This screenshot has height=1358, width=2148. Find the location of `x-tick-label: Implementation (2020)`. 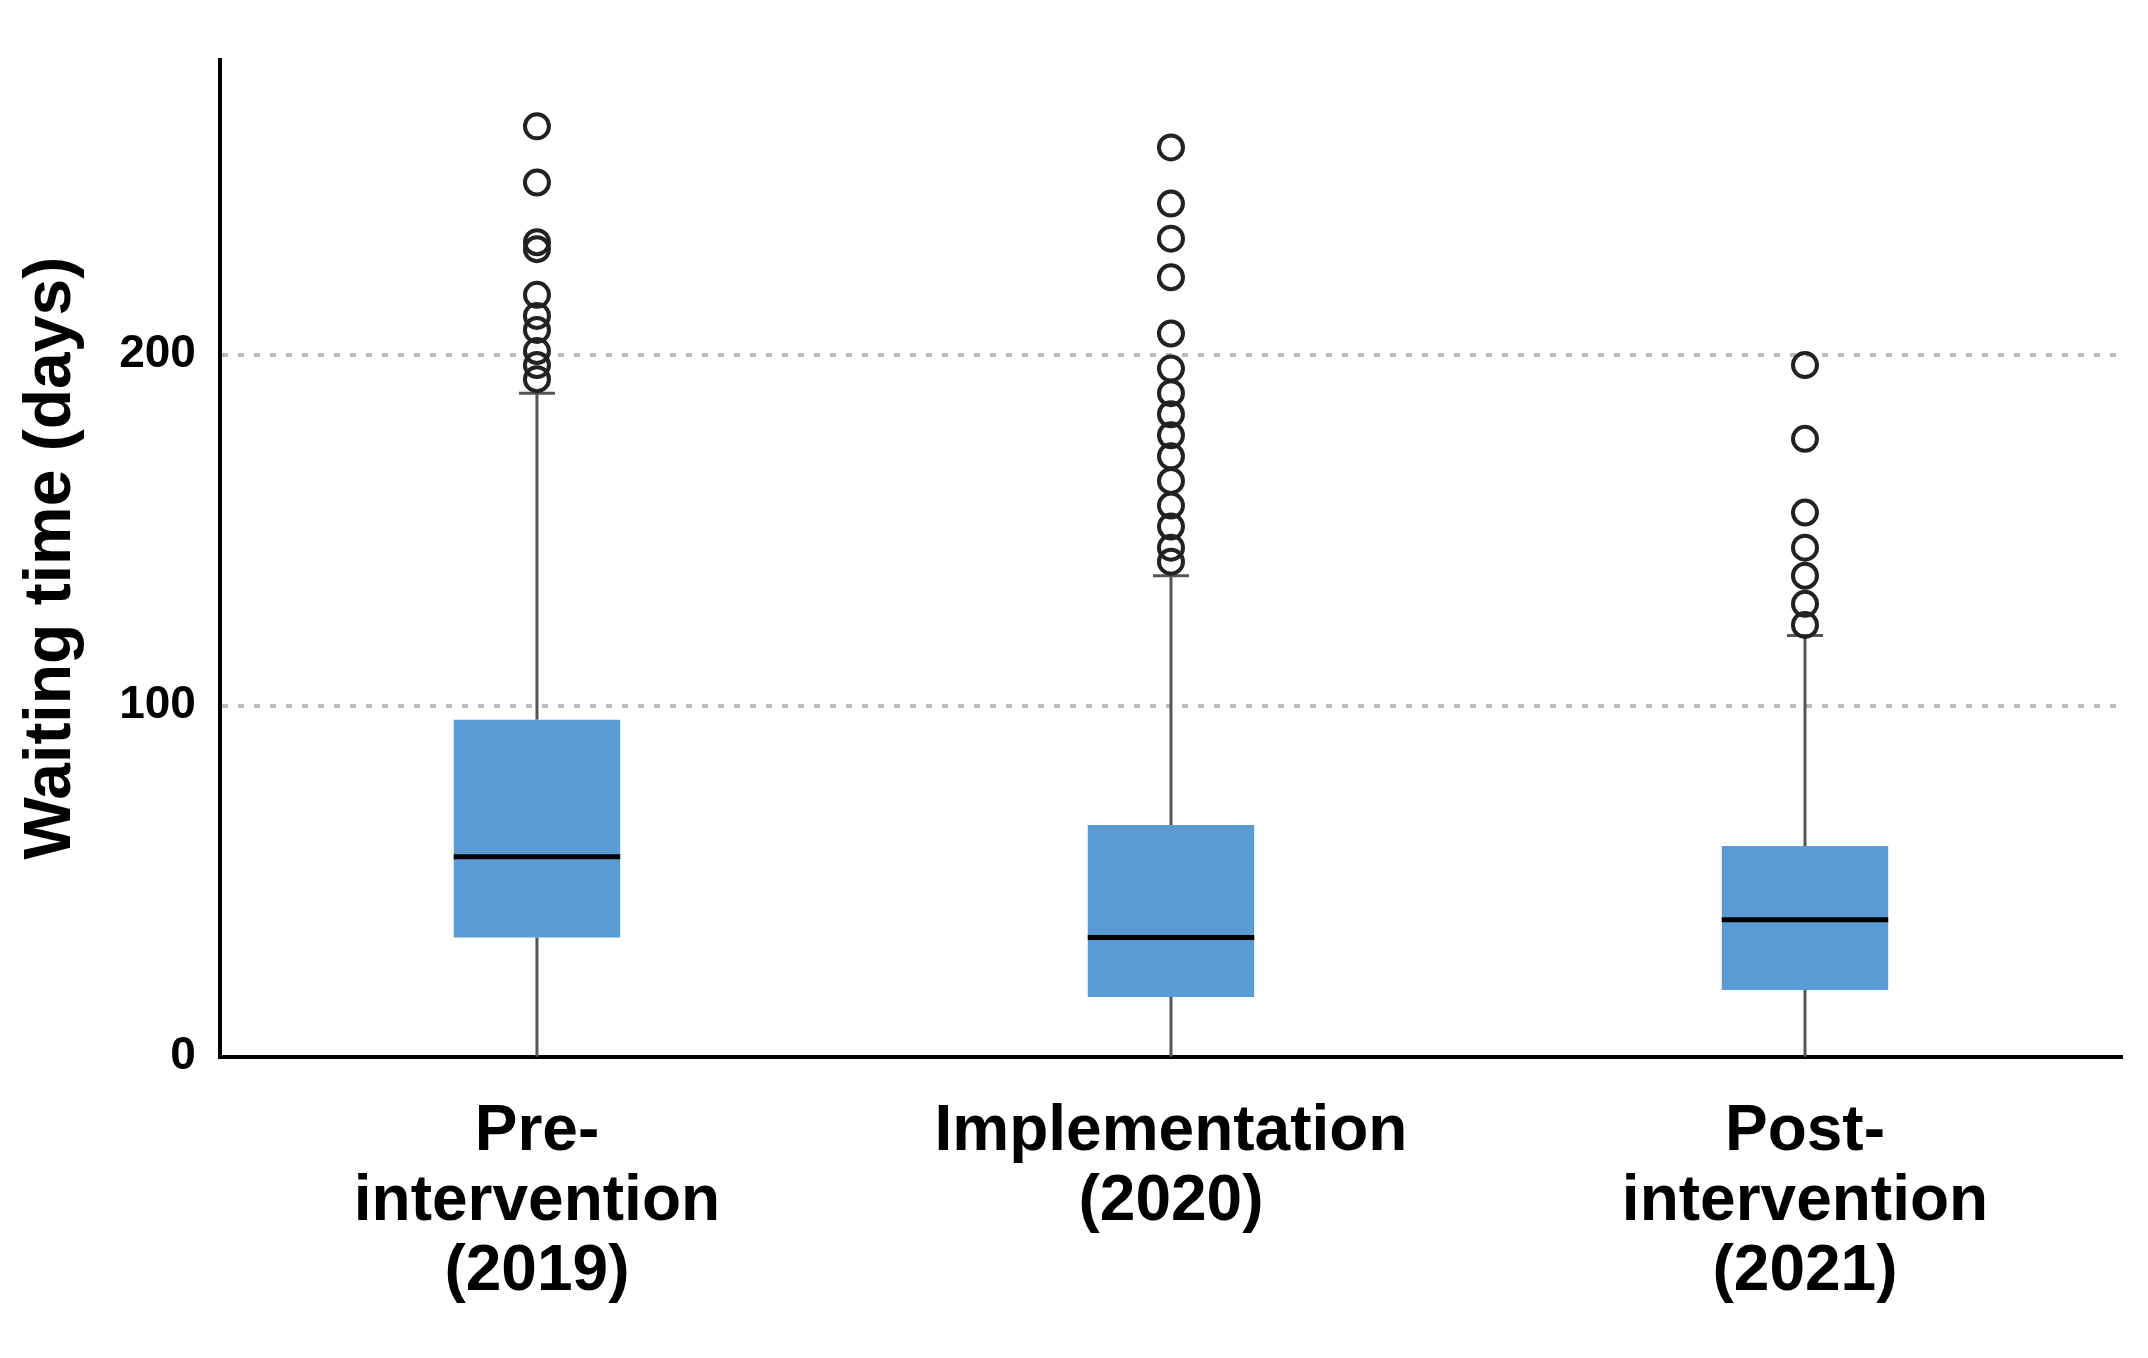

x-tick-label: Implementation (2020) is located at coordinates (1171, 1163).